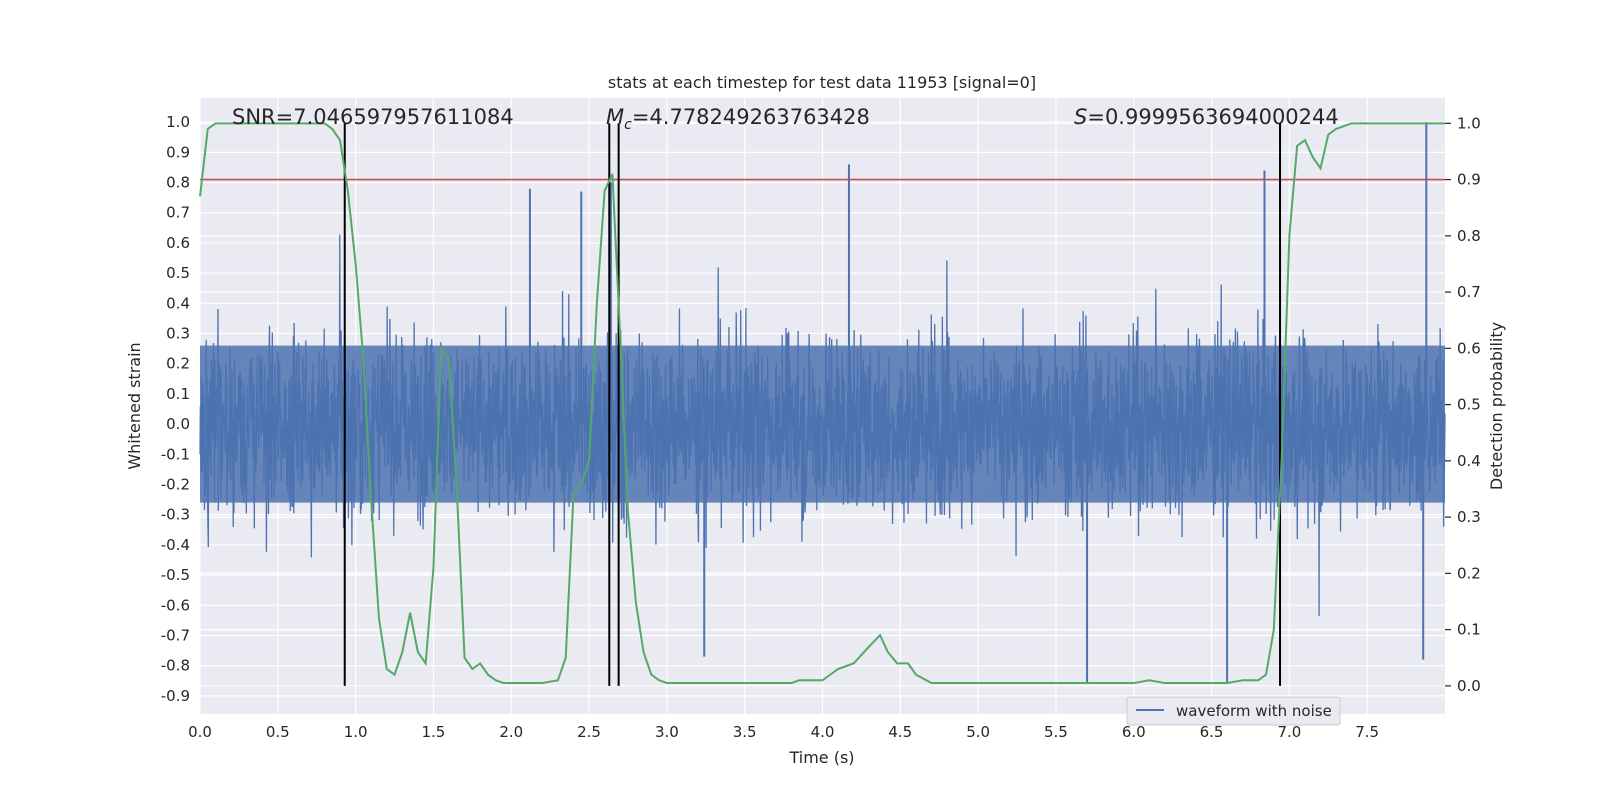 Image resolution: width=1600 pixels, height=800 pixels. What do you see at coordinates (178, 424) in the screenshot?
I see `y-tick-label-left: 0.0` at bounding box center [178, 424].